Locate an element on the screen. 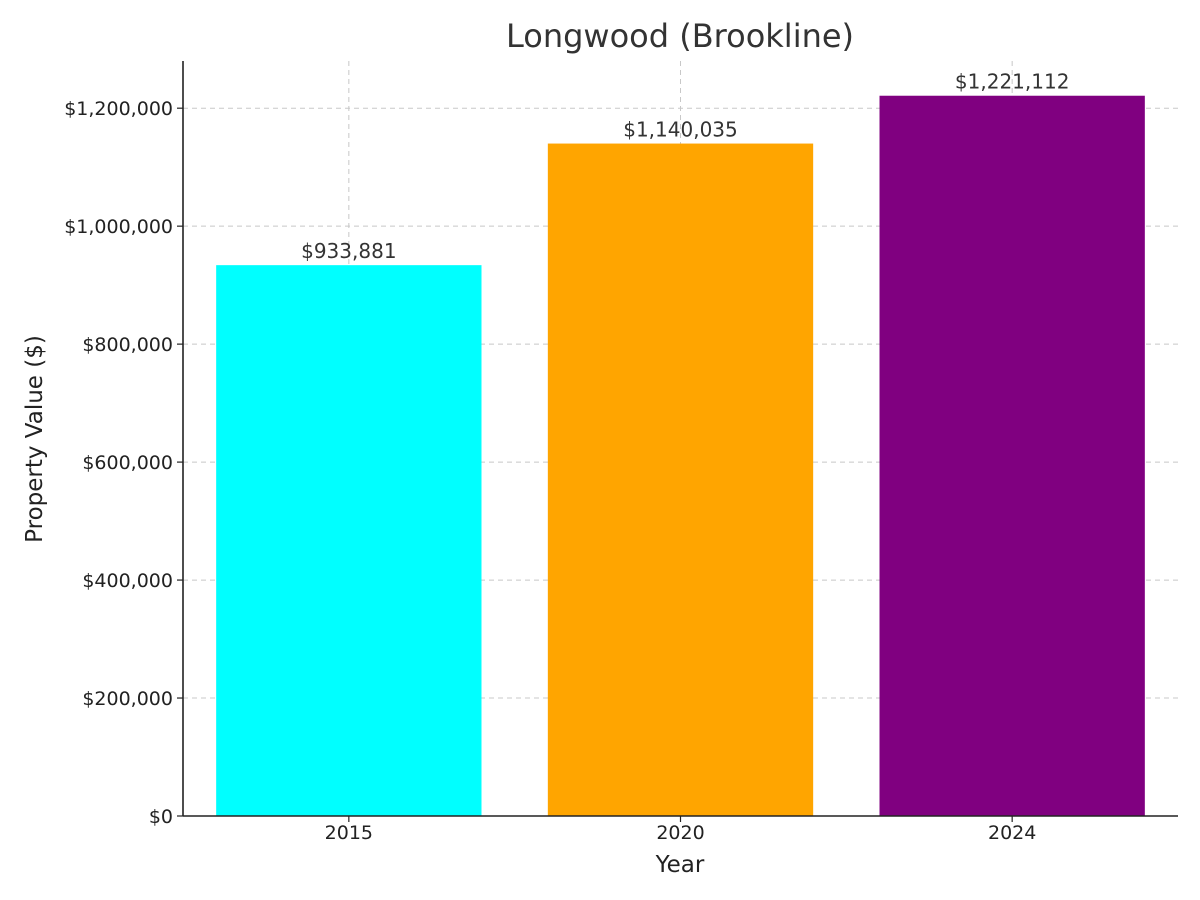  y-axis-title: Property Value ($) is located at coordinates (35, 439).